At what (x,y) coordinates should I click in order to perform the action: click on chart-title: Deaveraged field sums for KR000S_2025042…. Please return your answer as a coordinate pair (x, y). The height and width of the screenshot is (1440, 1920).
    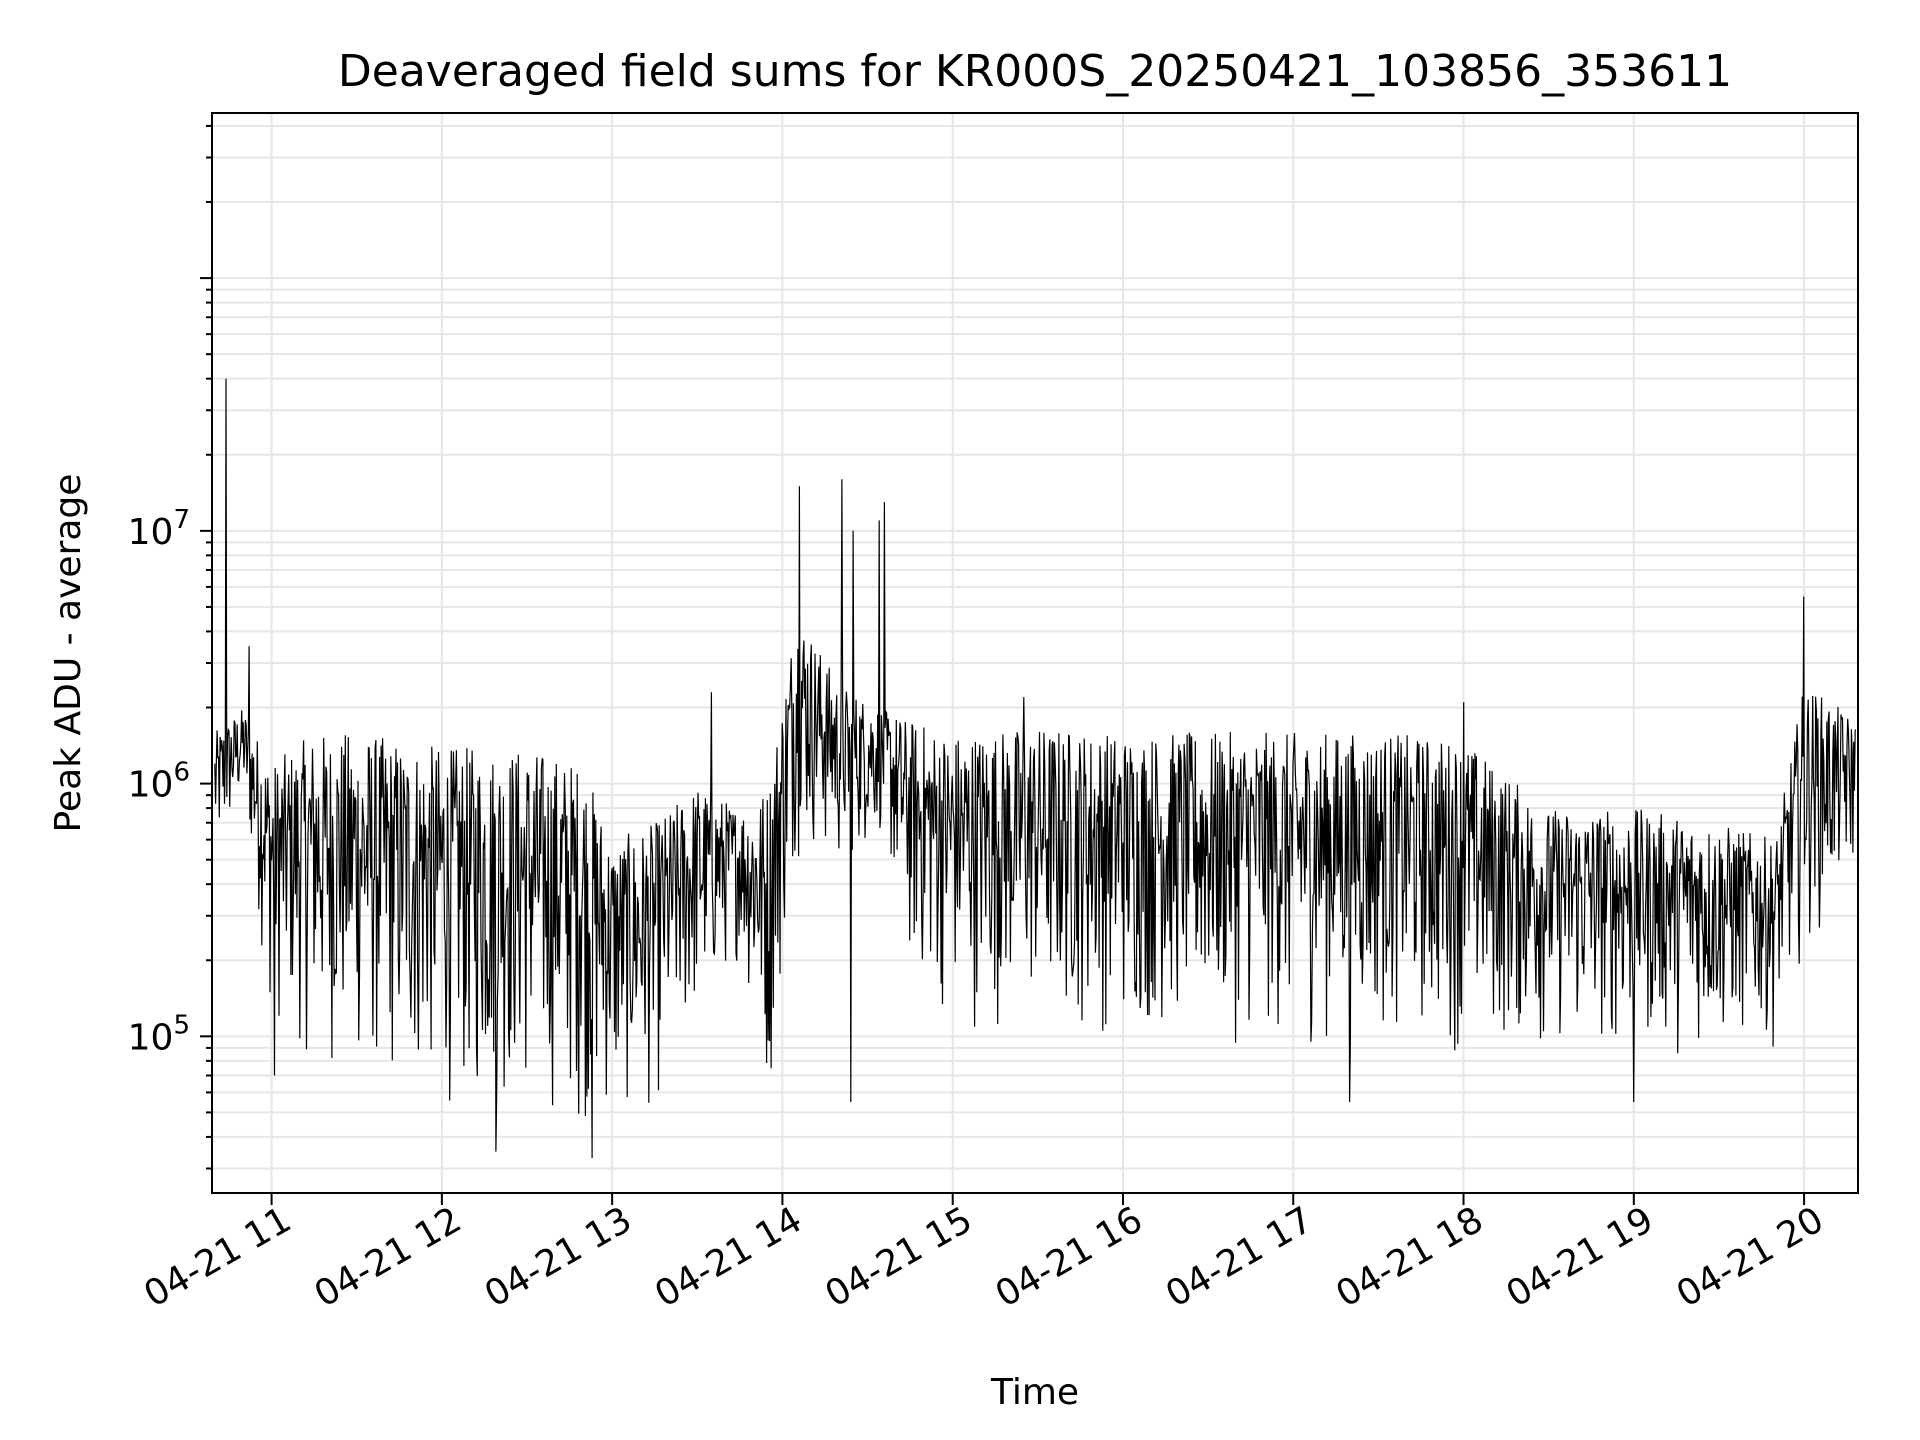
    Looking at the image, I should click on (1035, 71).